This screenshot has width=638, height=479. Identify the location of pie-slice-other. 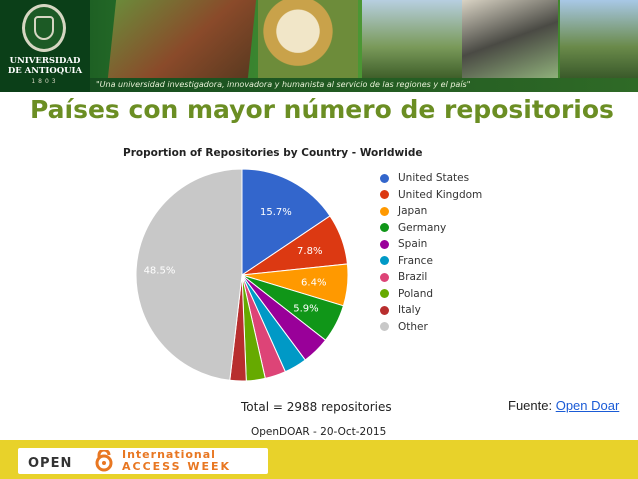
(189, 274).